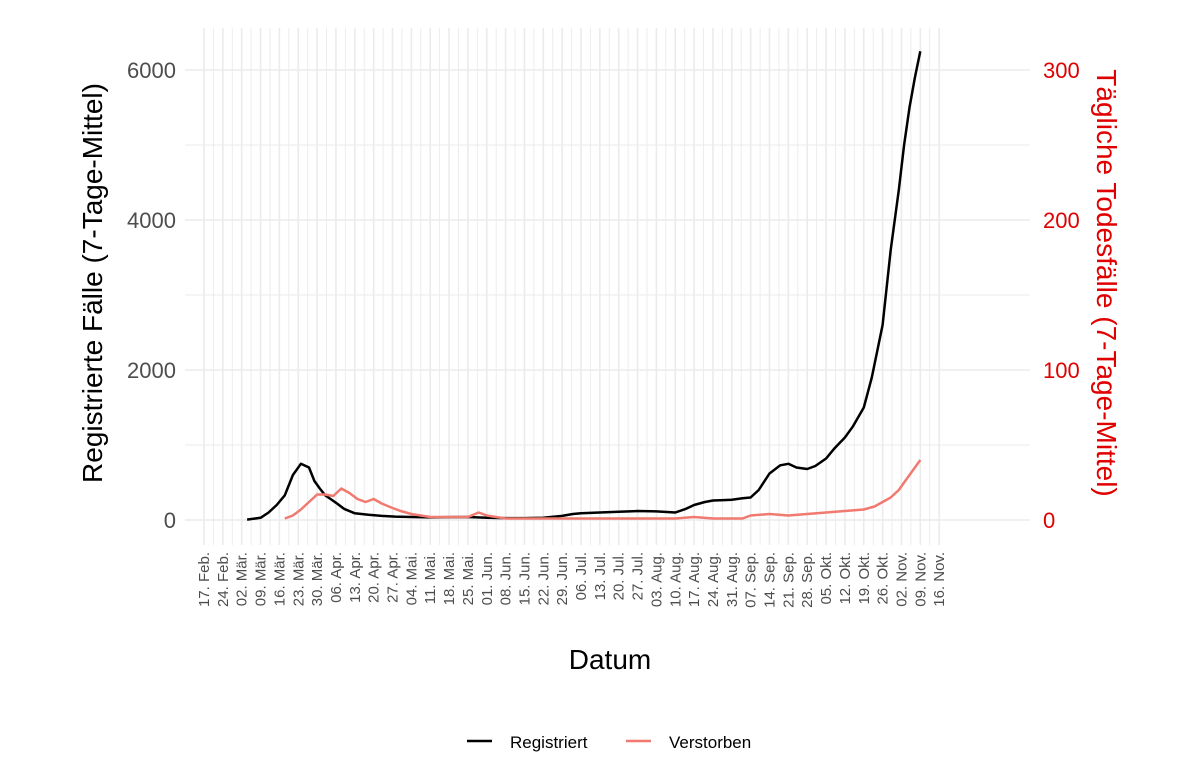  What do you see at coordinates (261, 579) in the screenshot?
I see `x-tick-label: 09. Mär.` at bounding box center [261, 579].